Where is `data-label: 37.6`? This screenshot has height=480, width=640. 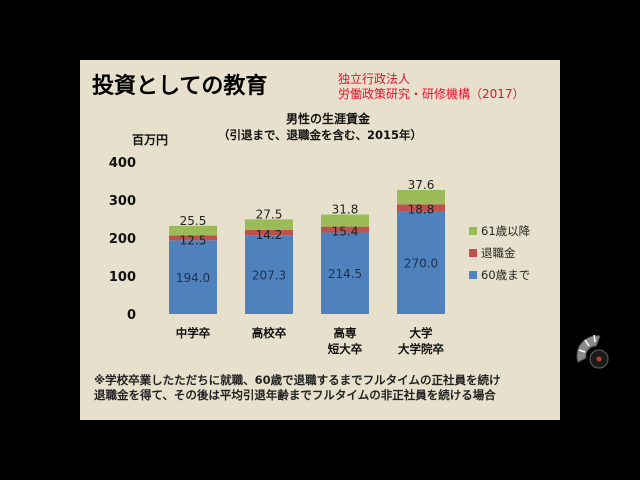 data-label: 37.6 is located at coordinates (421, 185).